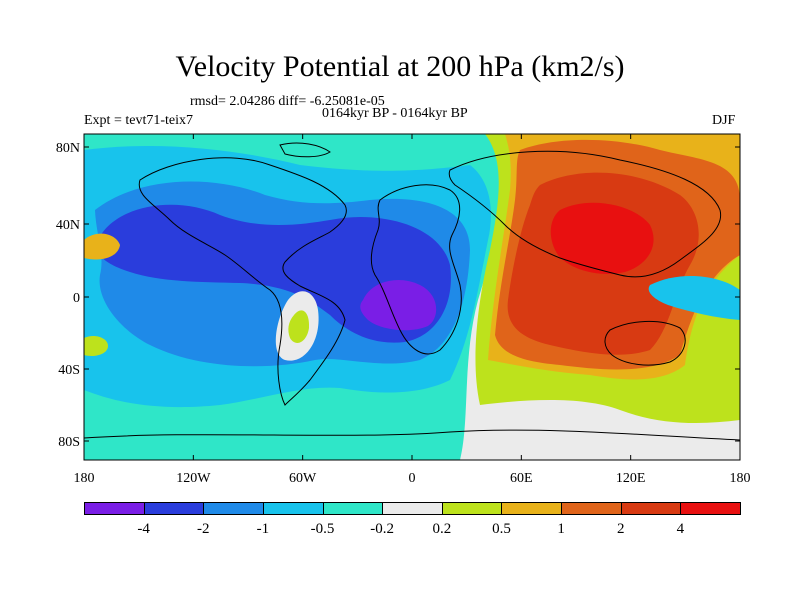  I want to click on greenland-outline, so click(305, 150).